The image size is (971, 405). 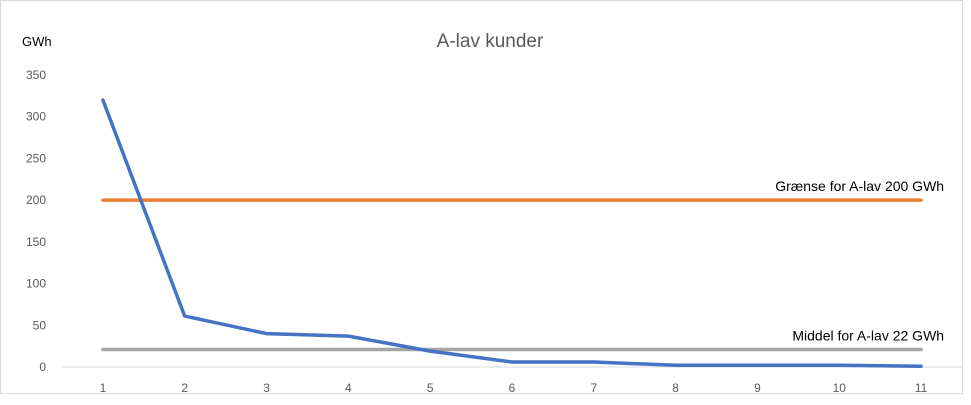 What do you see at coordinates (42, 367) in the screenshot?
I see `y-tick-label: 0` at bounding box center [42, 367].